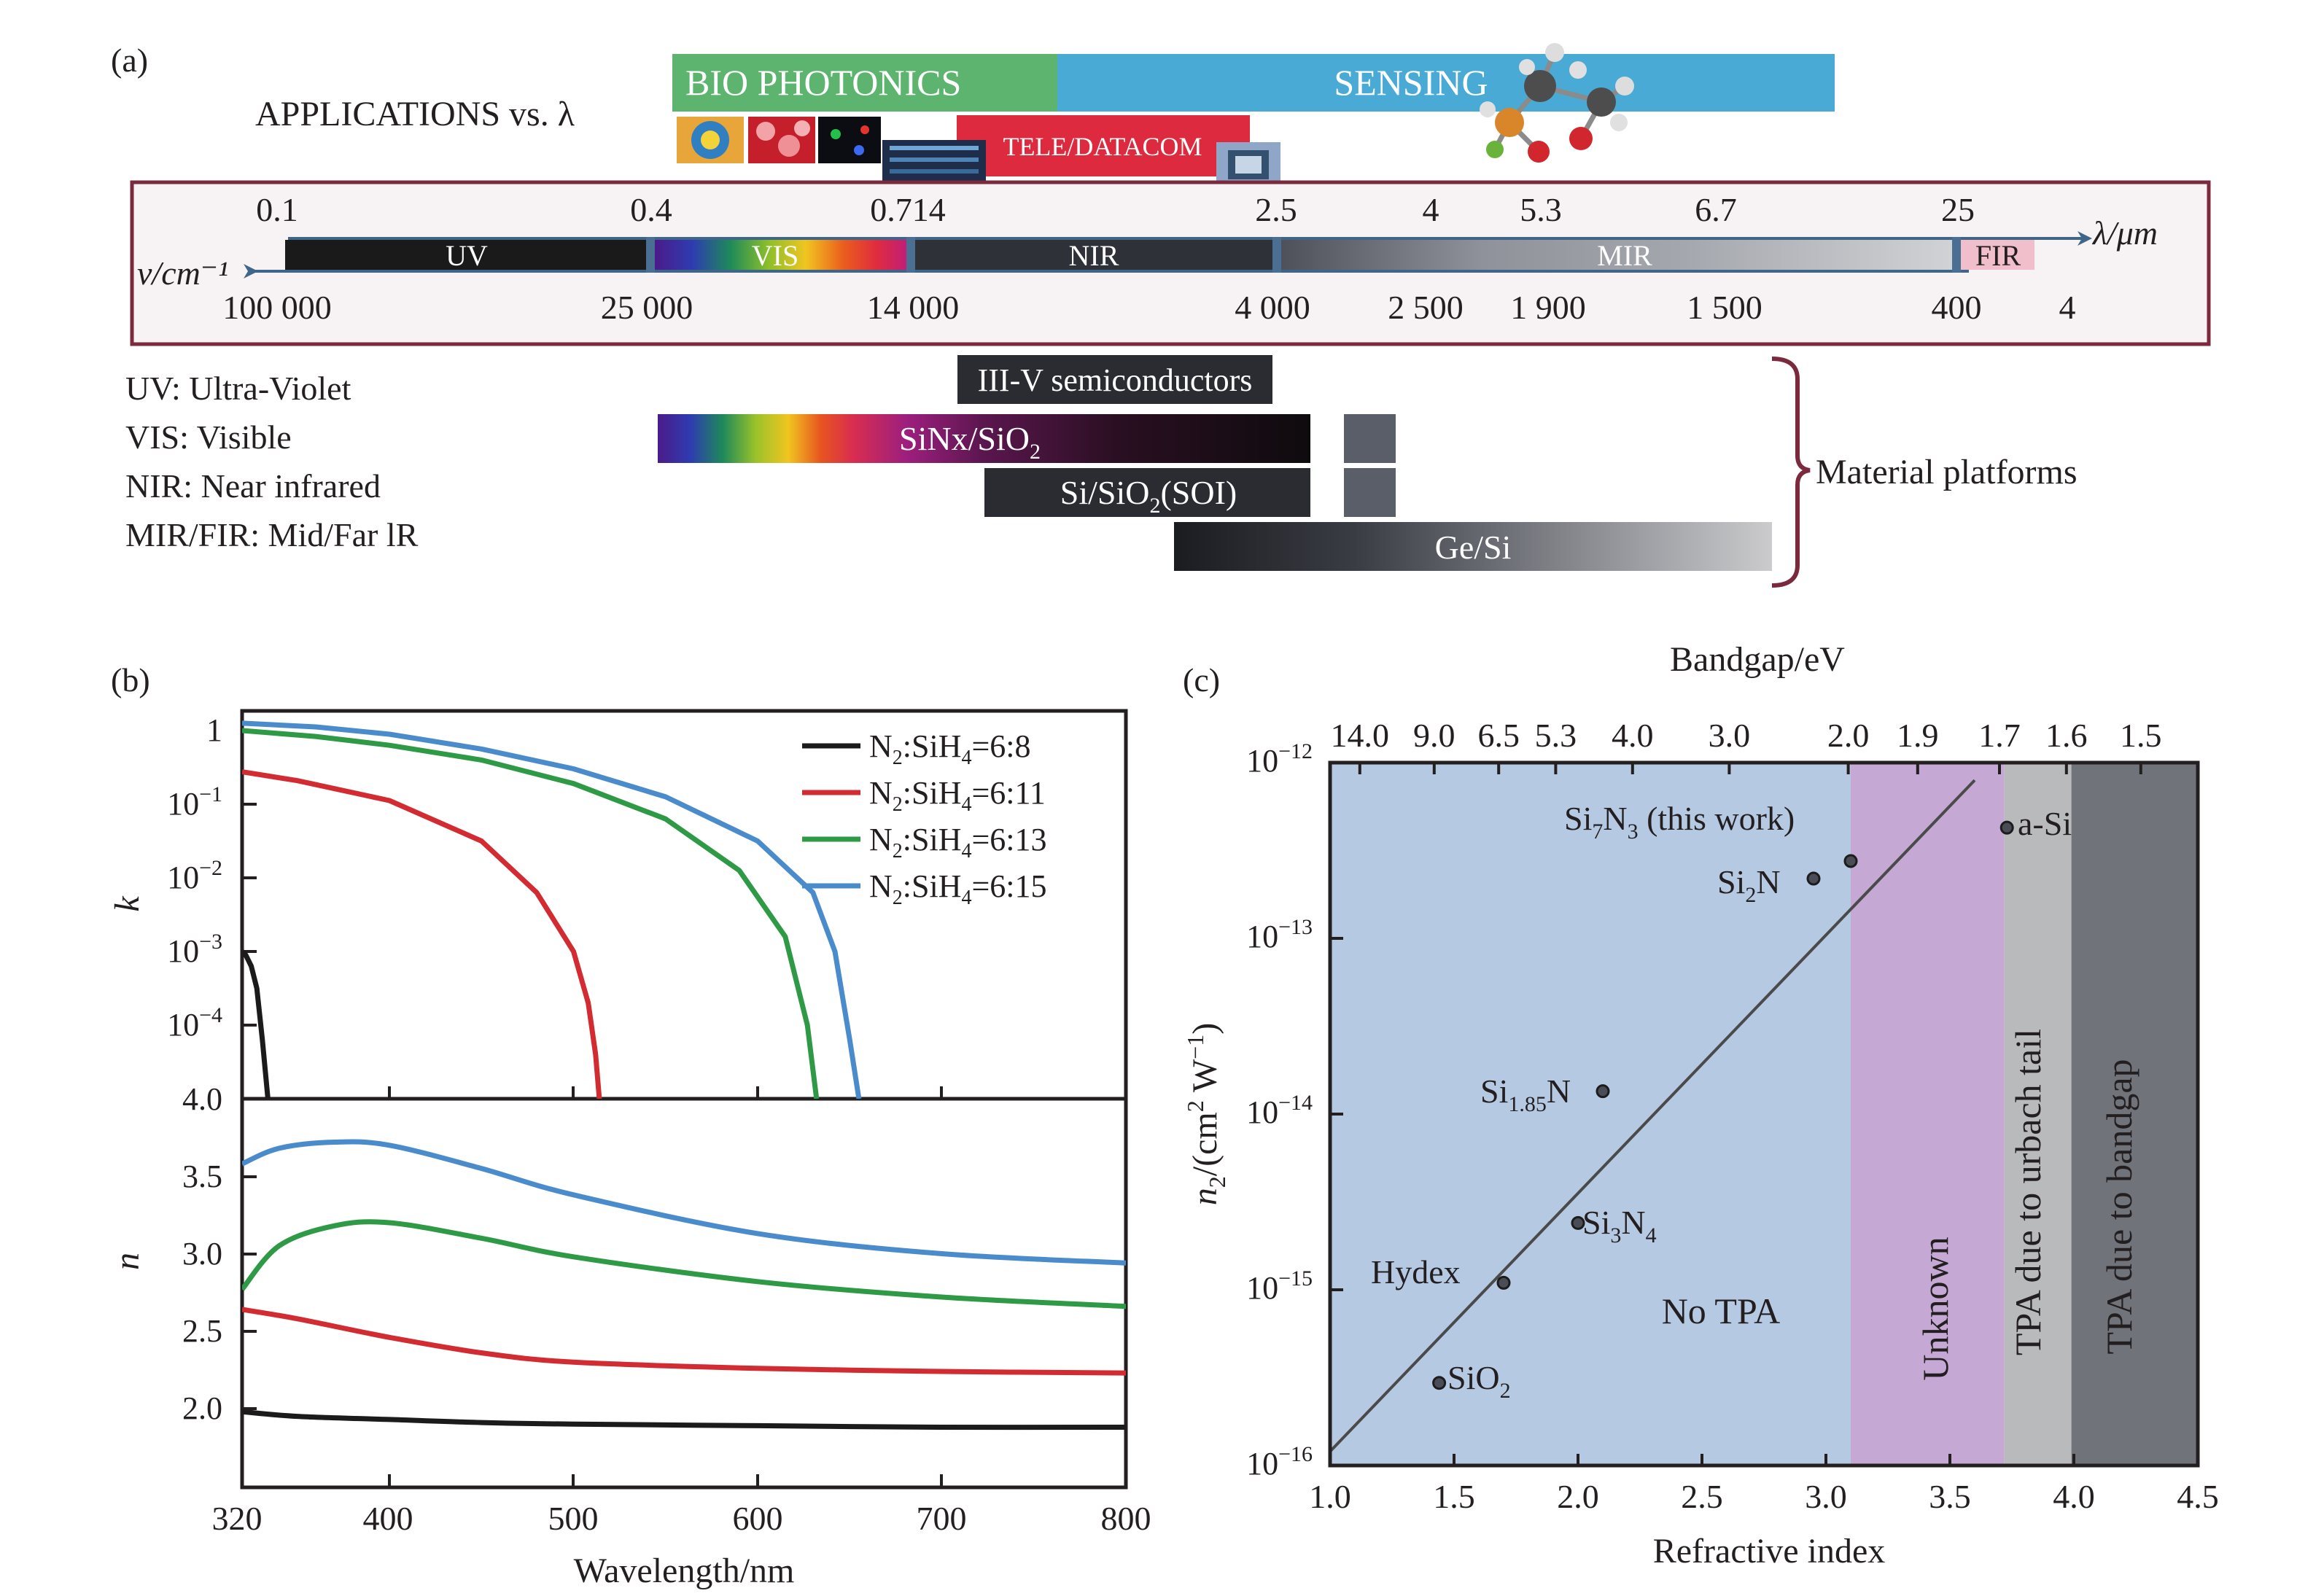 The height and width of the screenshot is (1596, 2297). I want to click on region-fir-box, so click(1998, 255).